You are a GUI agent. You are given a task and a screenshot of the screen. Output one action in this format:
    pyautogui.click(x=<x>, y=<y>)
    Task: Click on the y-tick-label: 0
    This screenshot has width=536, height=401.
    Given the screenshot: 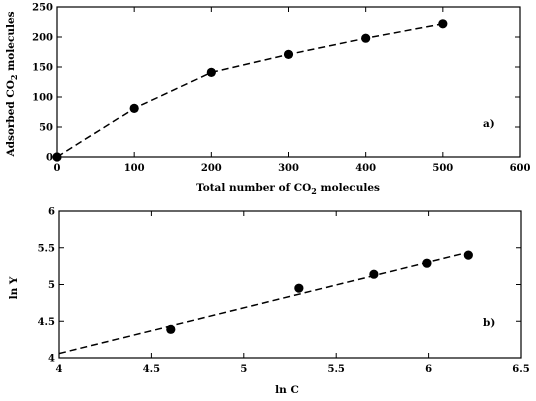 What is the action you would take?
    pyautogui.click(x=49, y=158)
    